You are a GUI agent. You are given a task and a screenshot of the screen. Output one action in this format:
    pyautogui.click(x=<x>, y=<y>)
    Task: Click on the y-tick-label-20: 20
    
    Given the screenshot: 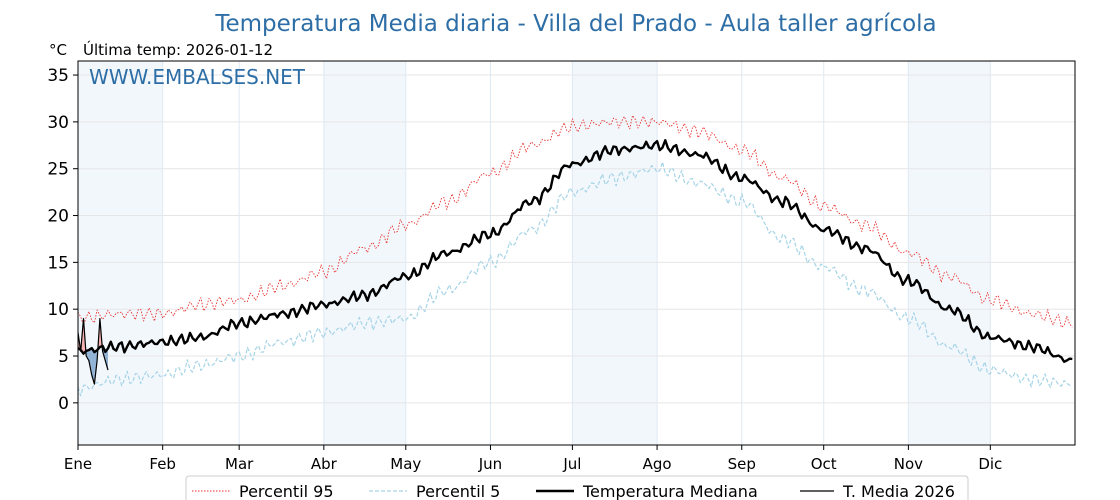 What is the action you would take?
    pyautogui.click(x=58, y=217)
    